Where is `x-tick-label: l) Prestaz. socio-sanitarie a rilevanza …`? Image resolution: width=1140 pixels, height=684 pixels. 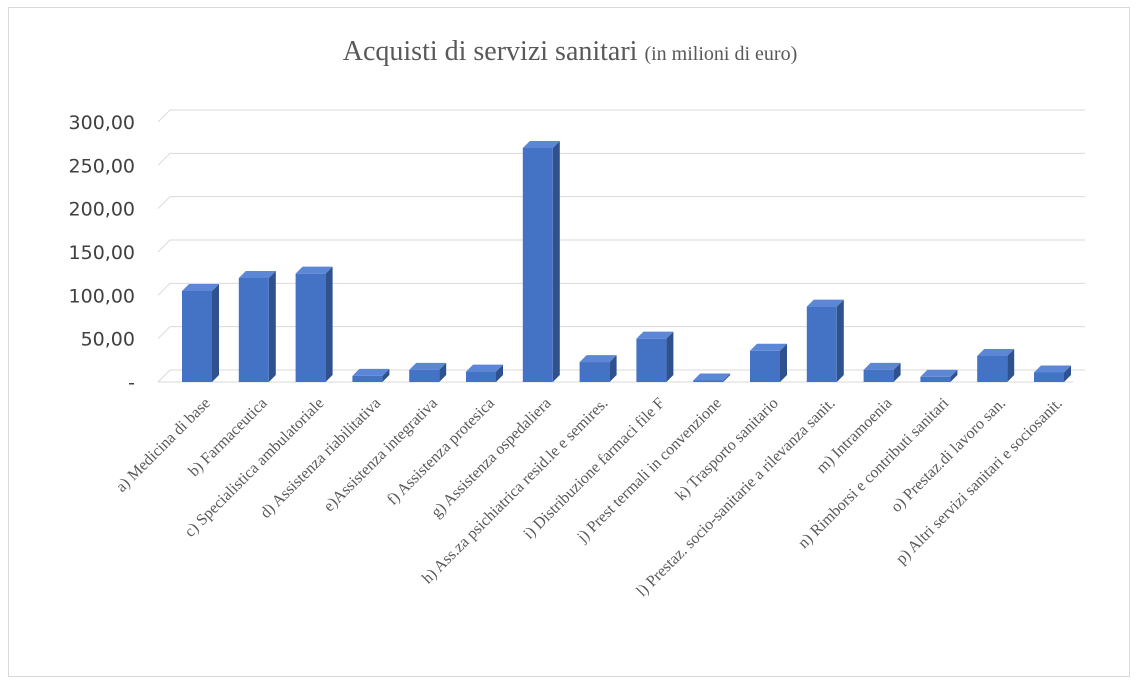
x-tick-label: l) Prestaz. socio-sanitarie a rilevanza … is located at coordinates (735, 497).